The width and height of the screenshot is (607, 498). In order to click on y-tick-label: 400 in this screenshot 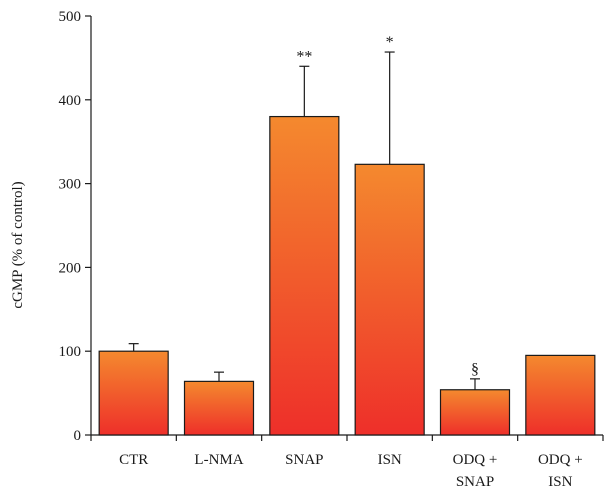, I will do `click(70, 101)`.